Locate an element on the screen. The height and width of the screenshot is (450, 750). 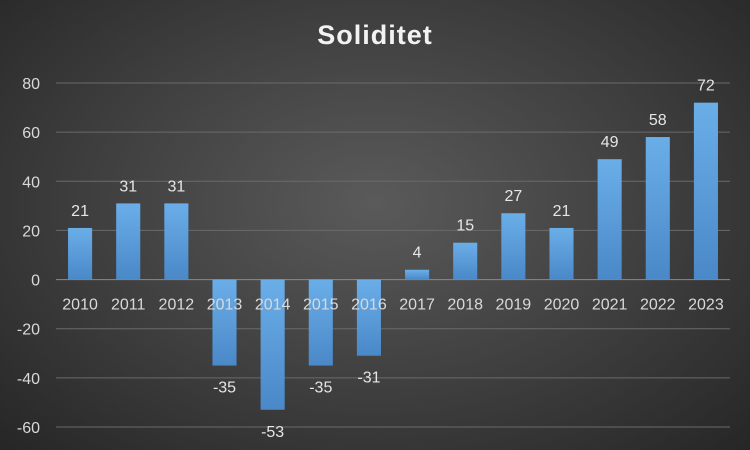
data-label: 27 is located at coordinates (513, 196).